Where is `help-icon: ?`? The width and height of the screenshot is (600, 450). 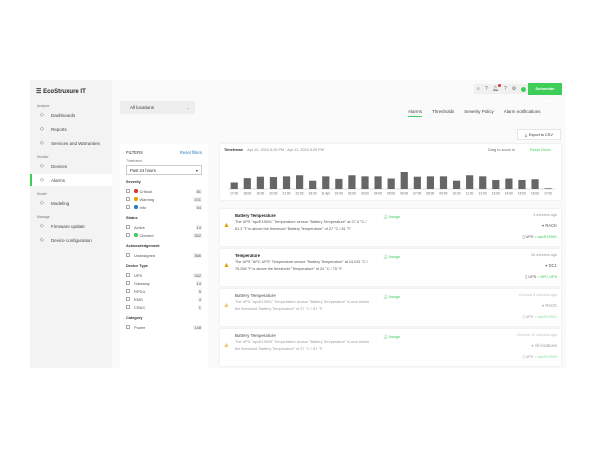
help-icon: ? is located at coordinates (486, 89).